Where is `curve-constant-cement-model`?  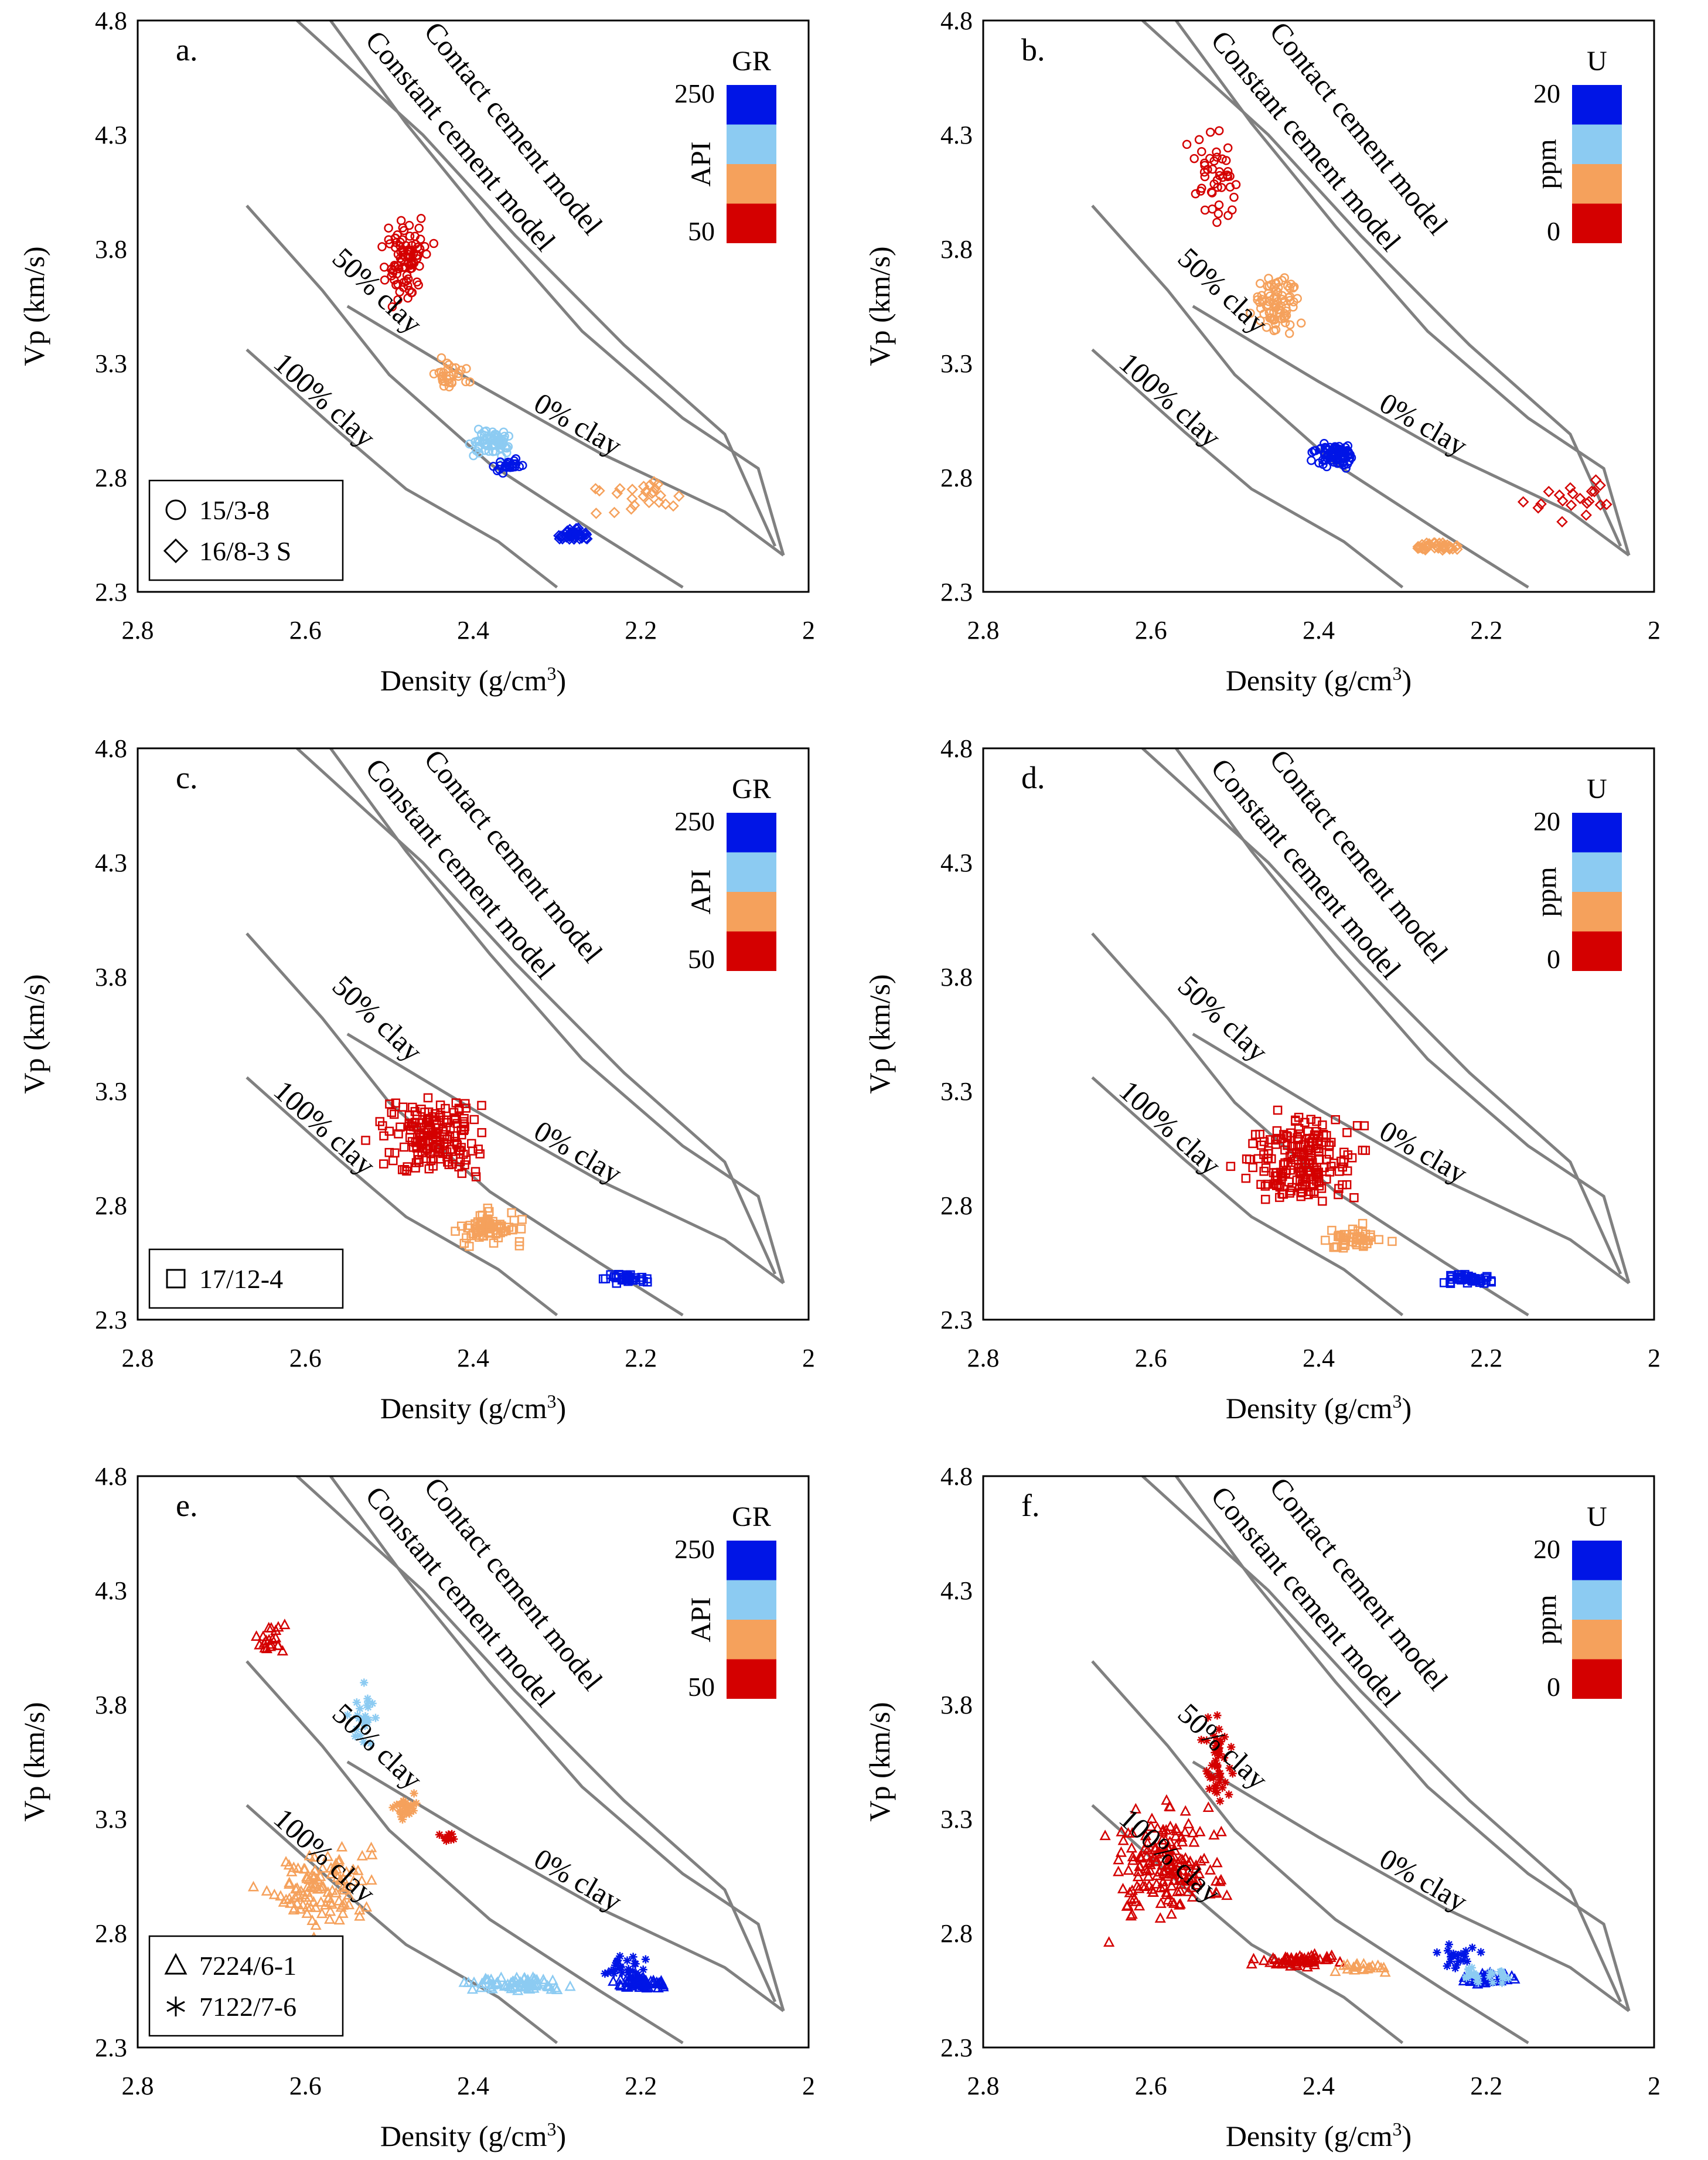 curve-constant-cement-model is located at coordinates (1403, 1744).